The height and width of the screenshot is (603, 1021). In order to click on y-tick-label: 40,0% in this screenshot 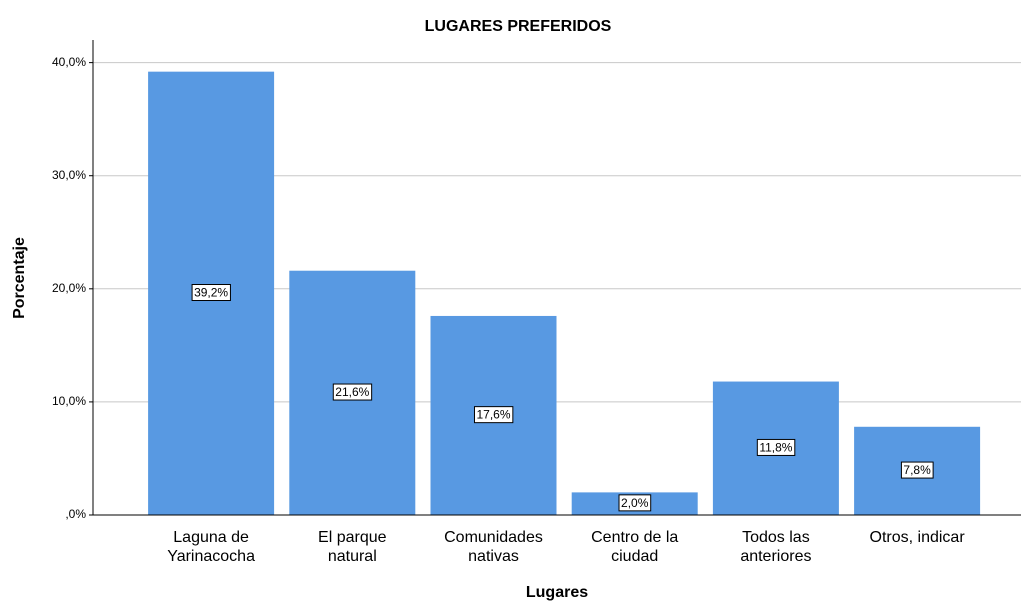, I will do `click(69, 62)`.